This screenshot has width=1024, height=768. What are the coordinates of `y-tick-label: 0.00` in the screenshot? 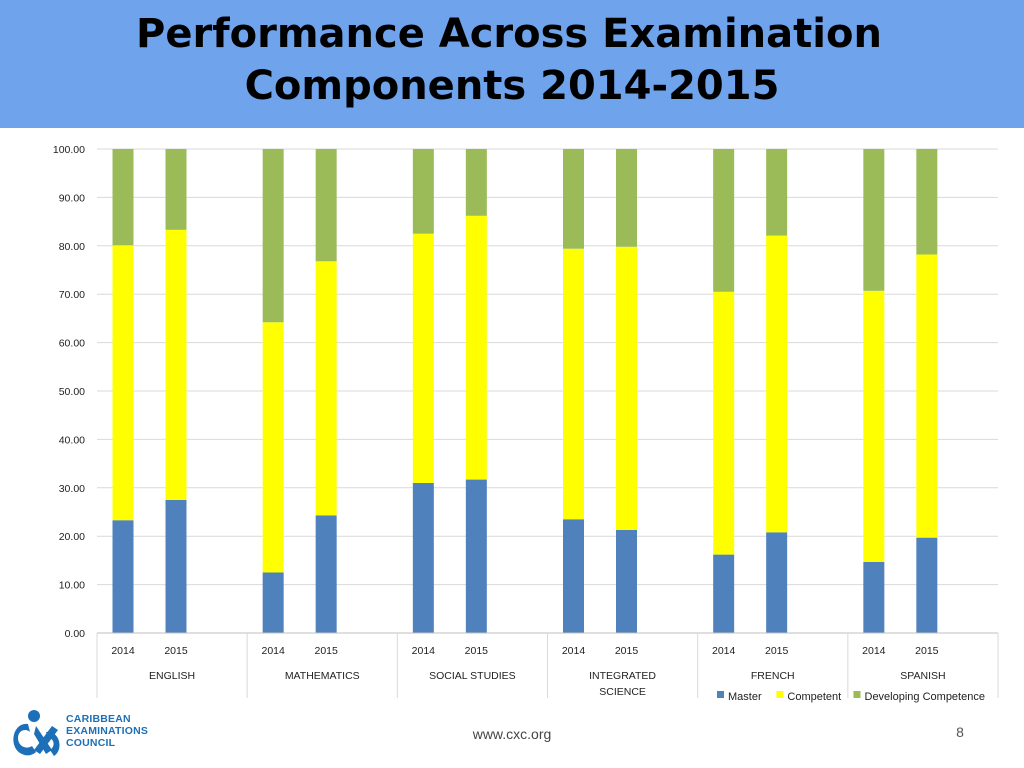 It's located at (75, 634).